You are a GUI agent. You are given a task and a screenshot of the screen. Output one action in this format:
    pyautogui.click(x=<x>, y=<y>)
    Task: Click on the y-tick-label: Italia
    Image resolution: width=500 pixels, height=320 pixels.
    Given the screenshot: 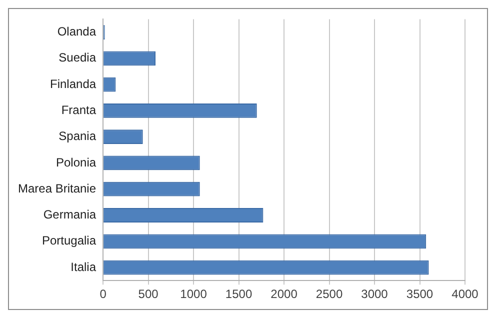 What is the action you would take?
    pyautogui.click(x=83, y=267)
    